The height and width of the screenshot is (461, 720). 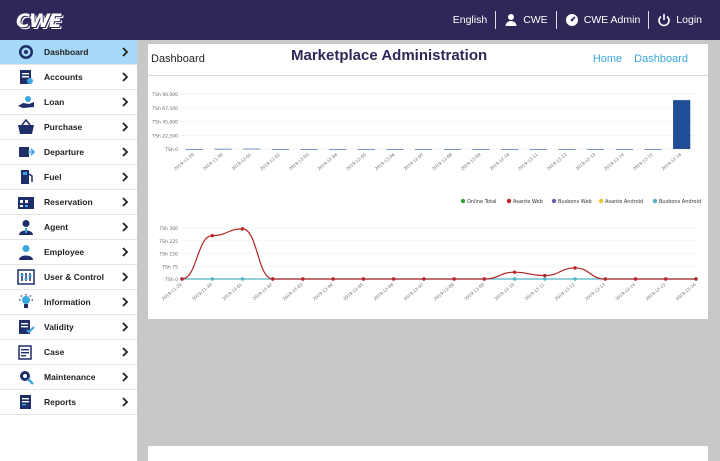 What do you see at coordinates (504, 292) in the screenshot?
I see `x-tick-label: 2019-12-10` at bounding box center [504, 292].